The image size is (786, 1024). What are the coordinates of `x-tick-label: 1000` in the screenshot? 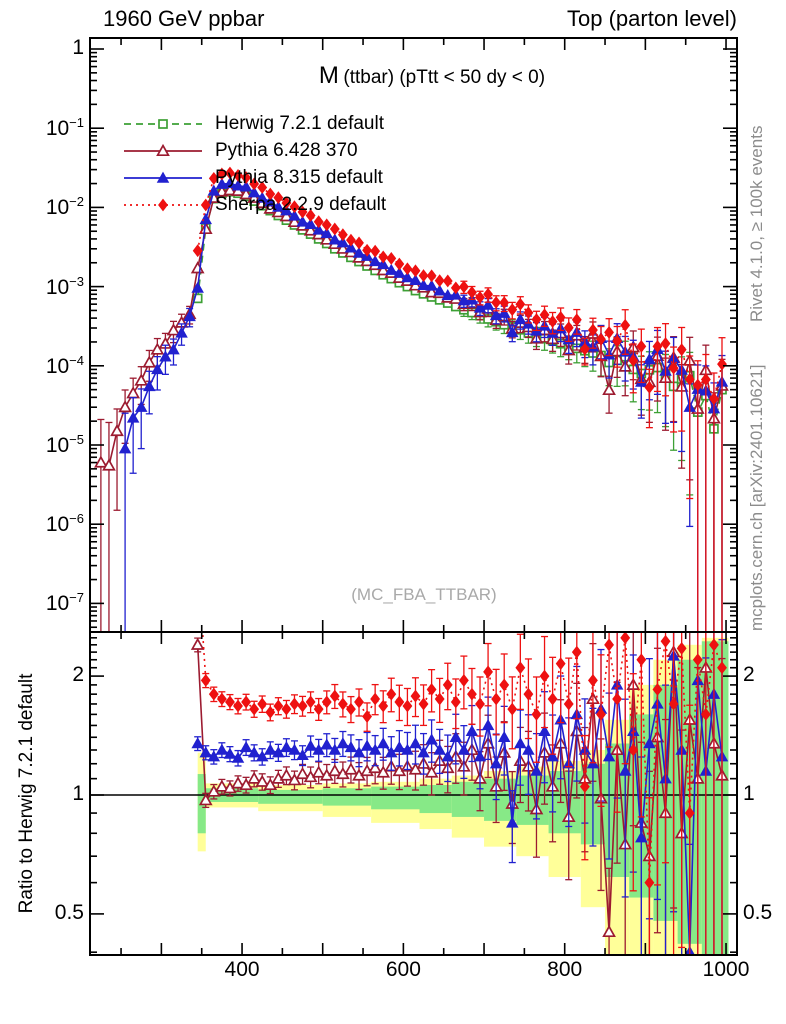 It's located at (726, 969).